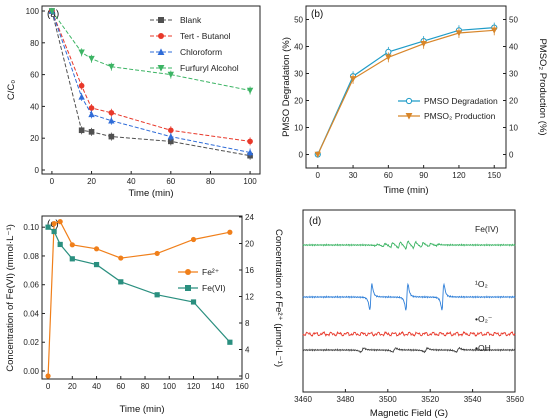 This screenshot has height=420, width=550. Describe the element at coordinates (91, 181) in the screenshot. I see `panel-a-x-tick-label: 20` at that location.